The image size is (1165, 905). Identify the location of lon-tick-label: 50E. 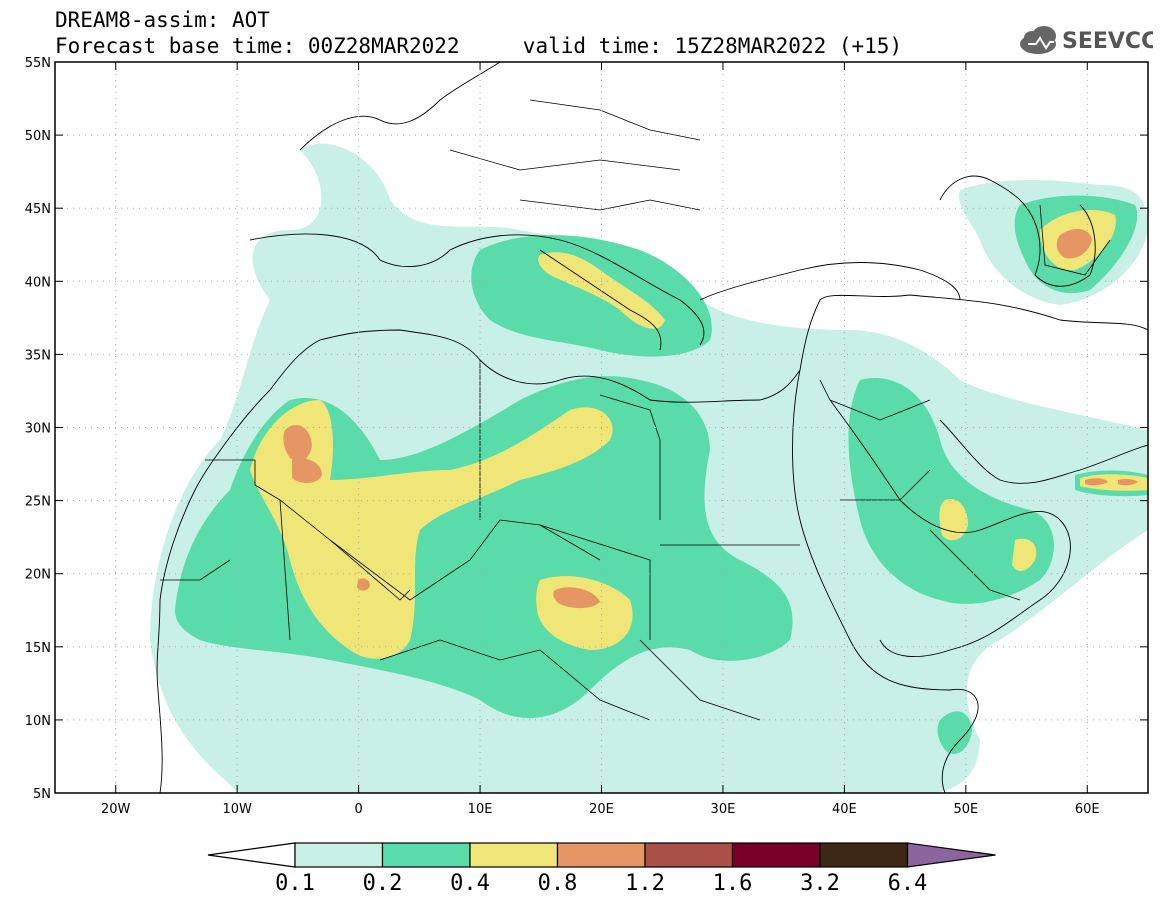
(965, 809).